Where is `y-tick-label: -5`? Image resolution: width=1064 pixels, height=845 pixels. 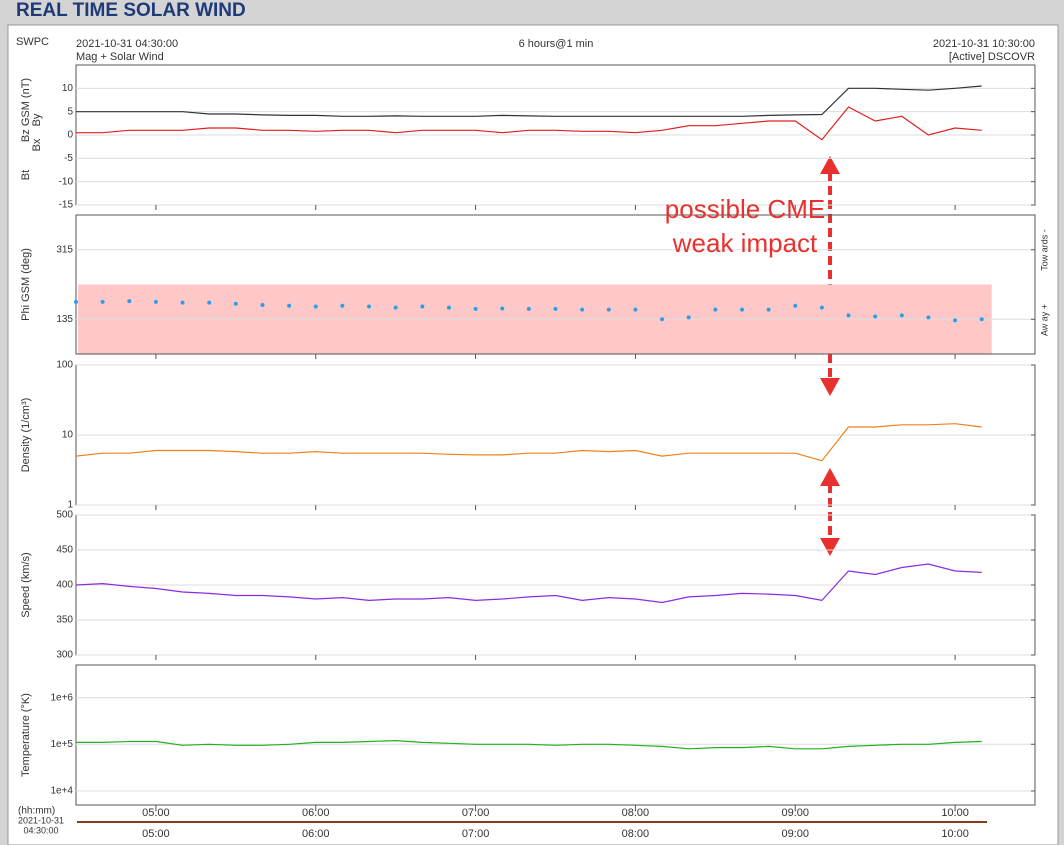 y-tick-label: -5 is located at coordinates (68, 158).